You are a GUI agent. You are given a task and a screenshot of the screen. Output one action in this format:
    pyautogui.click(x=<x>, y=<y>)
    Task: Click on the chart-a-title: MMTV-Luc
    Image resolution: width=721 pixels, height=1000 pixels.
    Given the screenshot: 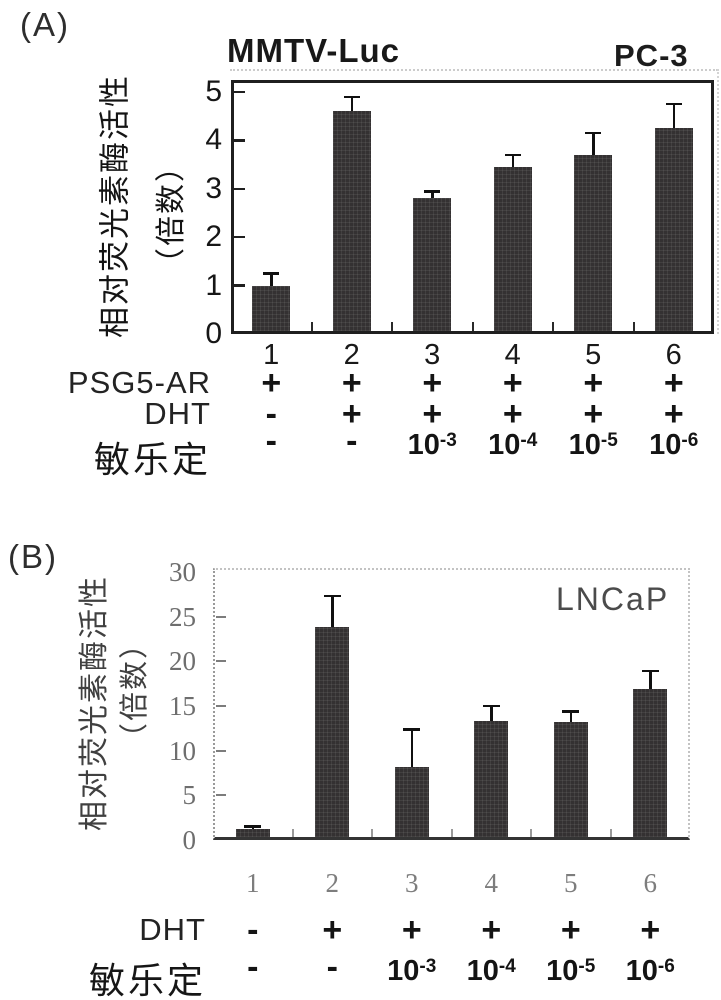 What is the action you would take?
    pyautogui.click(x=313, y=50)
    